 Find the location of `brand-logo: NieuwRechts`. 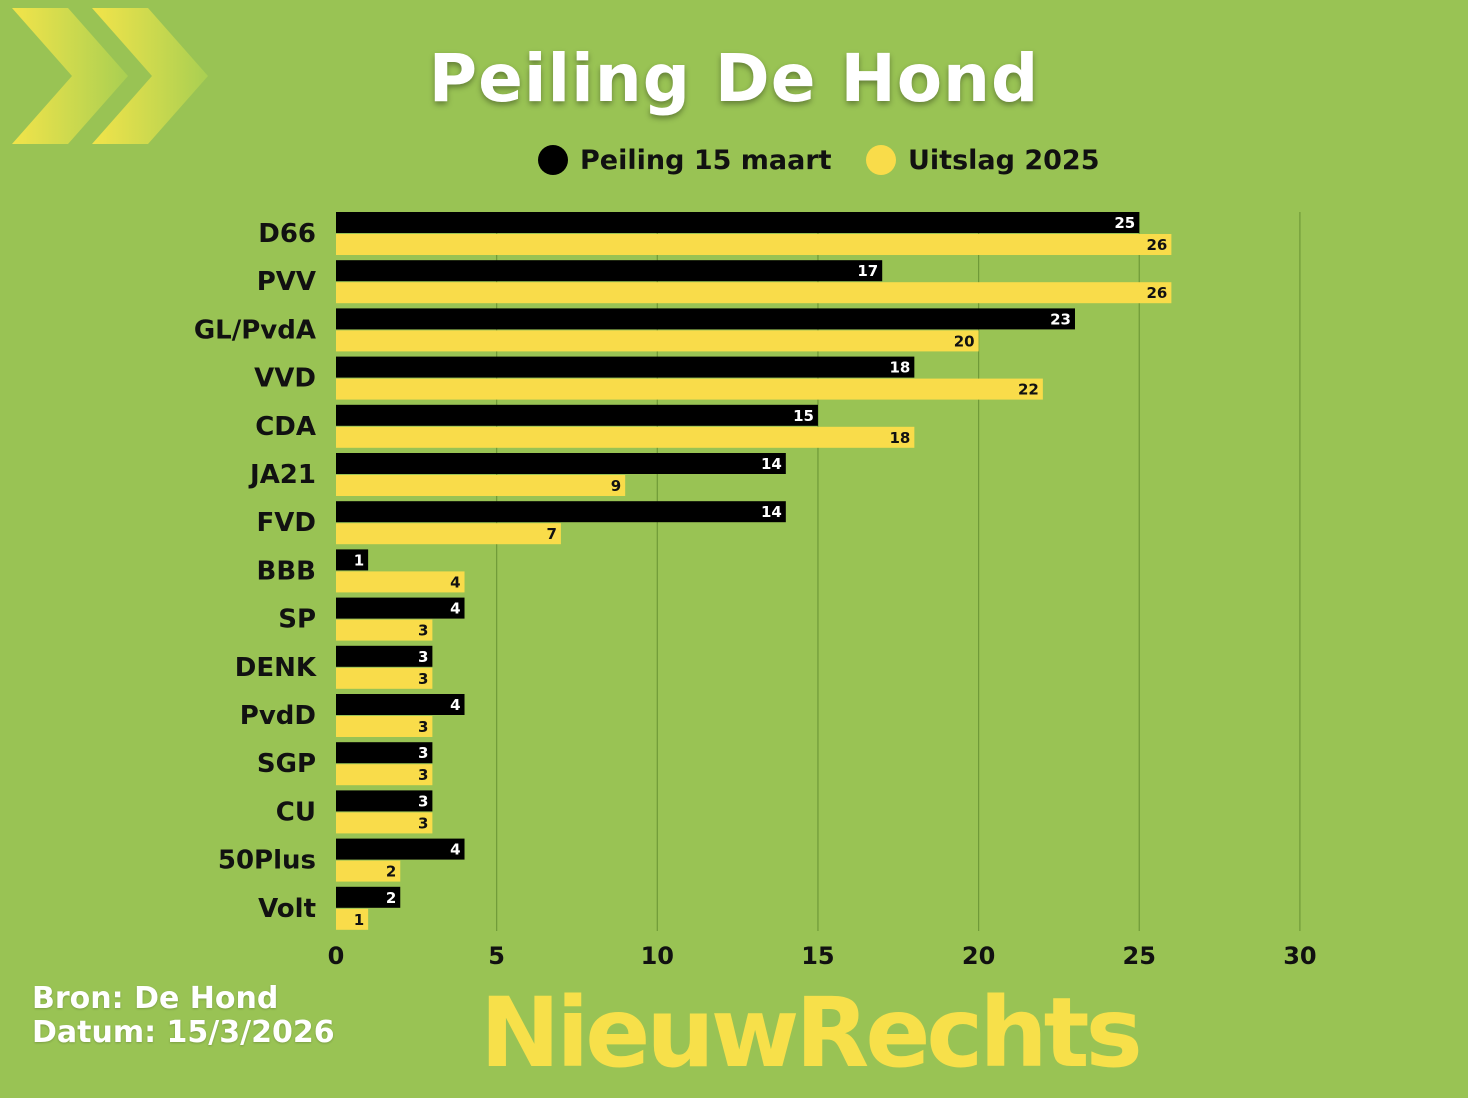

brand-logo: NieuwRechts is located at coordinates (811, 1033).